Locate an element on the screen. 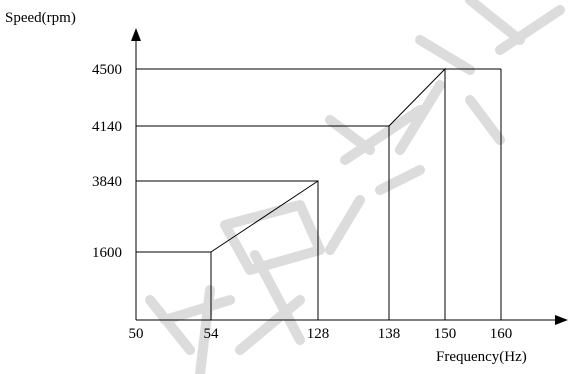 The height and width of the screenshot is (374, 581). y-axis-label: Speed(rpm) is located at coordinates (40, 18).